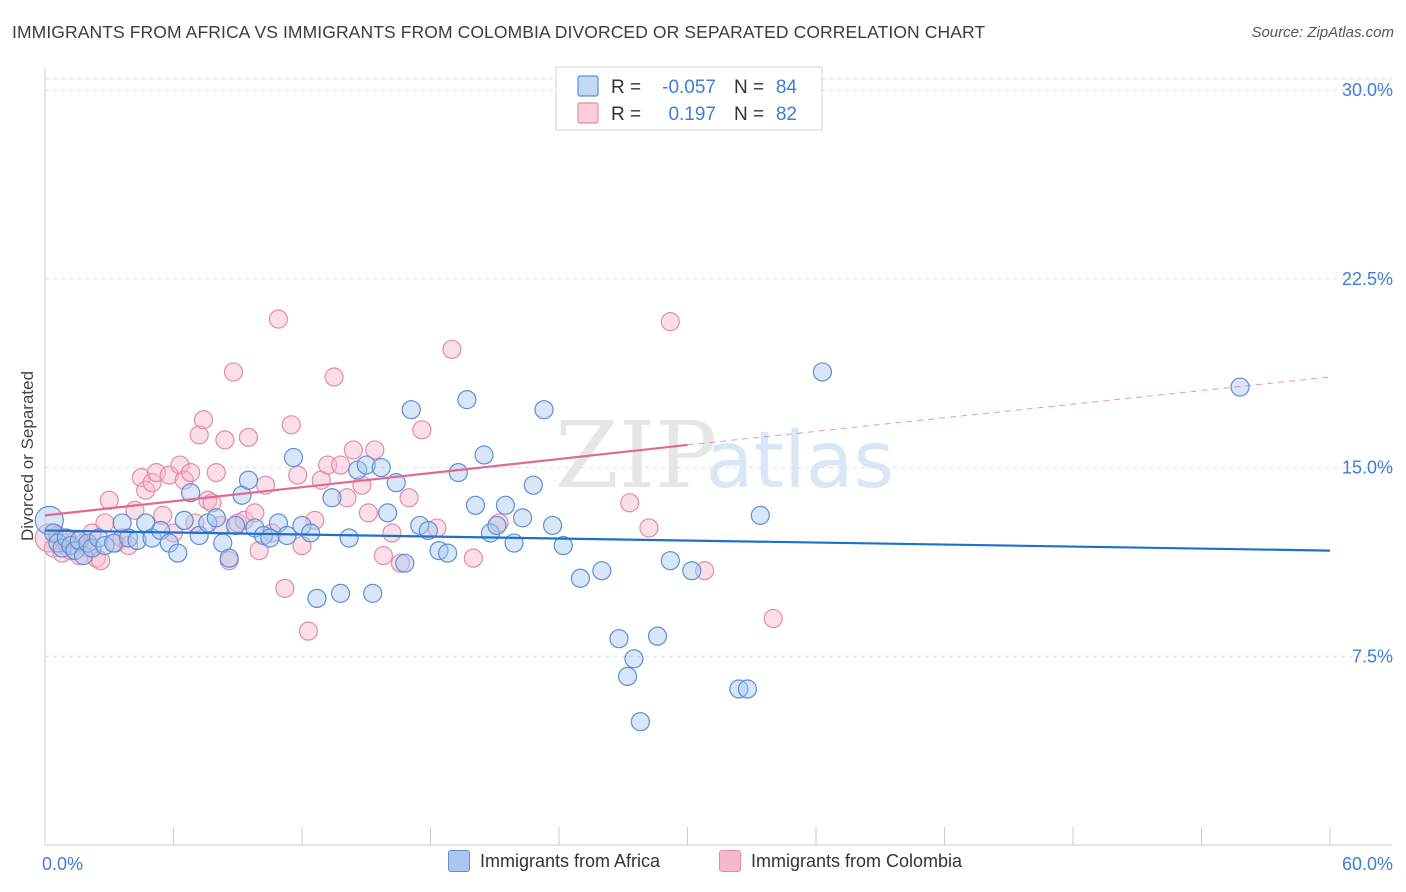 The width and height of the screenshot is (1406, 892). What do you see at coordinates (1367, 279) in the screenshot?
I see `y-tick-label: 22.5%` at bounding box center [1367, 279].